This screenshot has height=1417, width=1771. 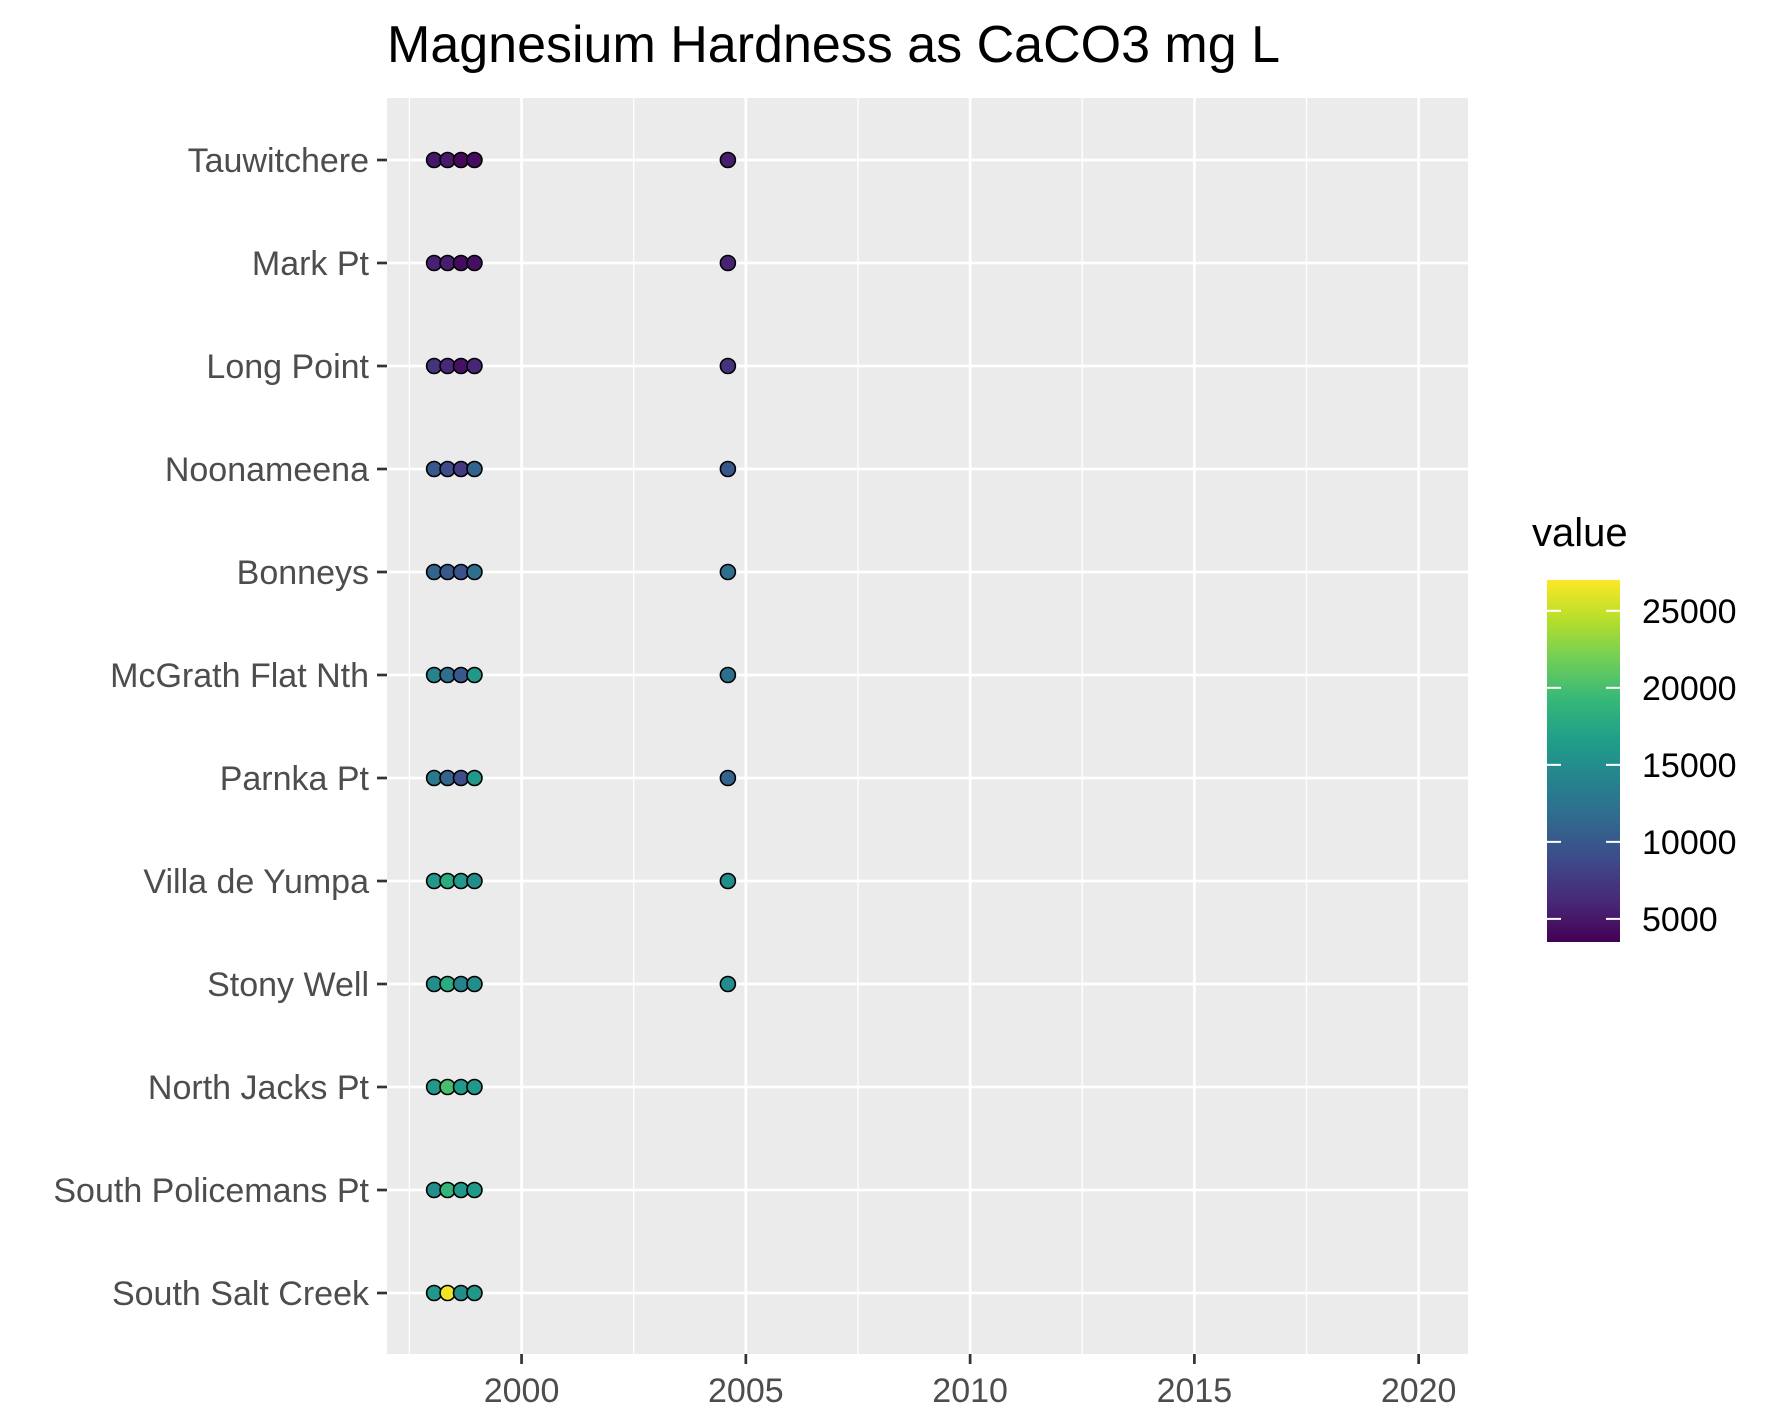 What do you see at coordinates (259, 1088) in the screenshot?
I see `y-tick-label: North Jacks Pt` at bounding box center [259, 1088].